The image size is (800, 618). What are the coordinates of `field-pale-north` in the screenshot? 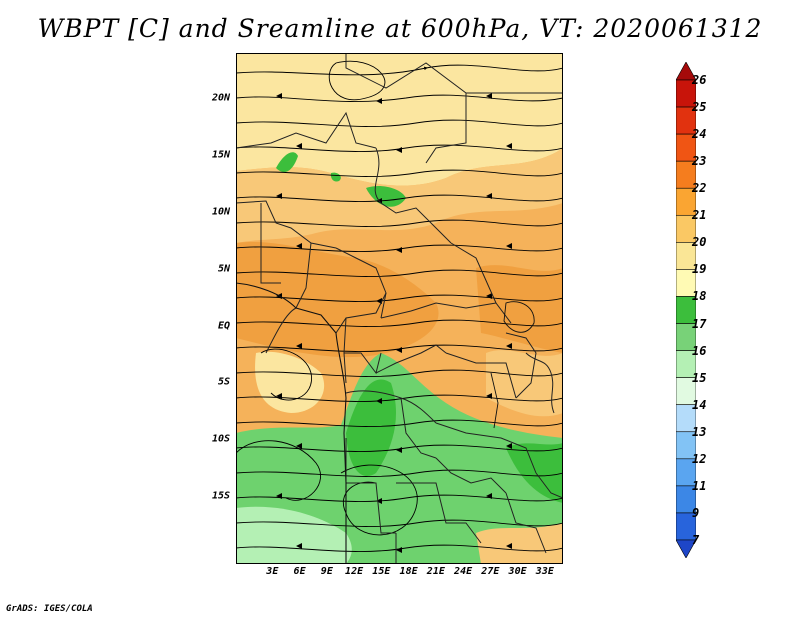 It's located at (399, 119).